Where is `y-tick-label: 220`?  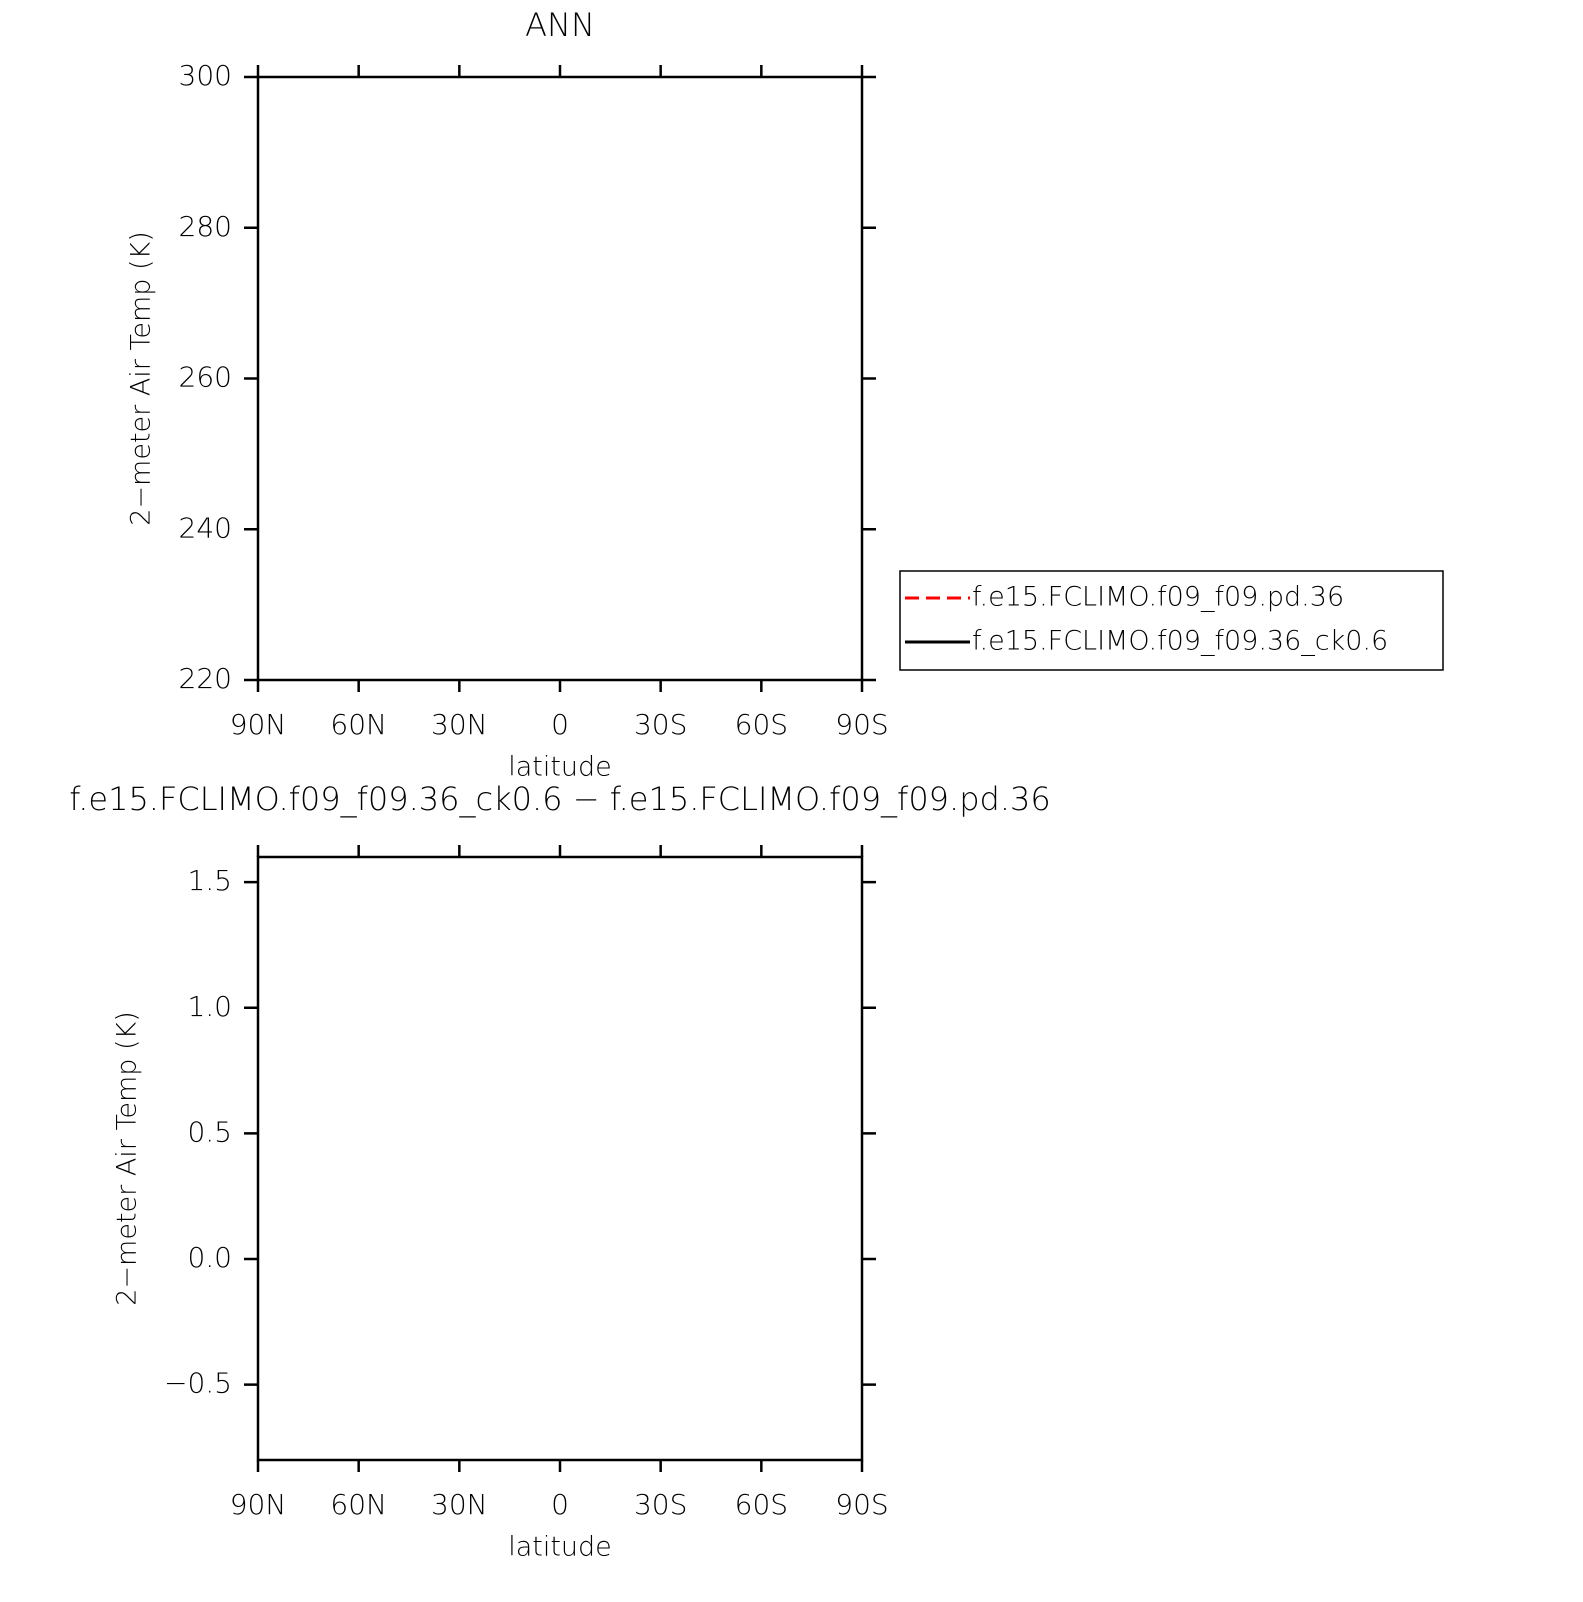 y-tick-label: 220 is located at coordinates (205, 678).